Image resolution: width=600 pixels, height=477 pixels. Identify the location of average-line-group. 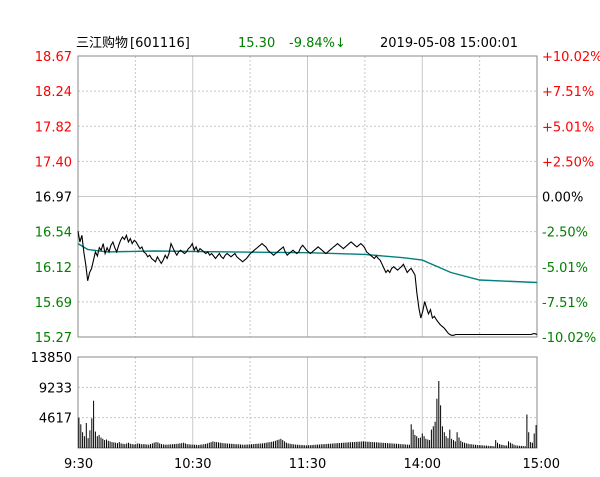
(307, 263).